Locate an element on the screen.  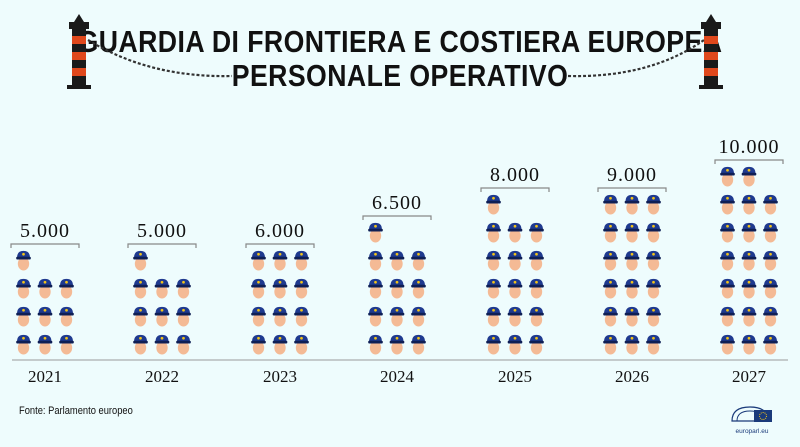
bar-2026: 9.000 2026 is located at coordinates (632, 275).